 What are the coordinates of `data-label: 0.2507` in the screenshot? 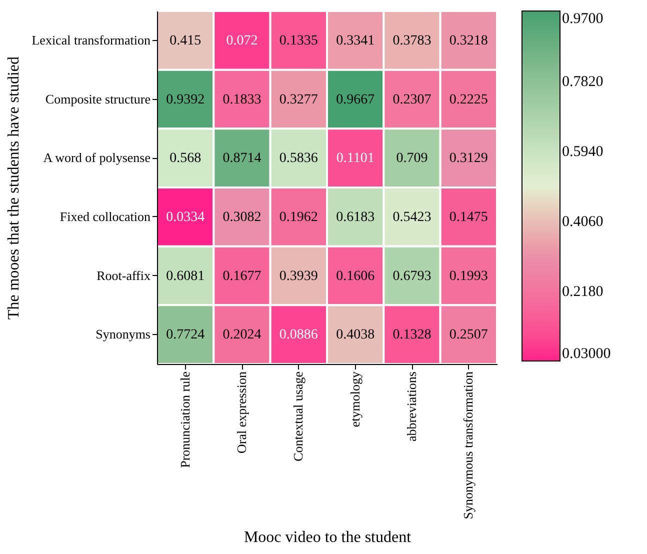 It's located at (468, 335).